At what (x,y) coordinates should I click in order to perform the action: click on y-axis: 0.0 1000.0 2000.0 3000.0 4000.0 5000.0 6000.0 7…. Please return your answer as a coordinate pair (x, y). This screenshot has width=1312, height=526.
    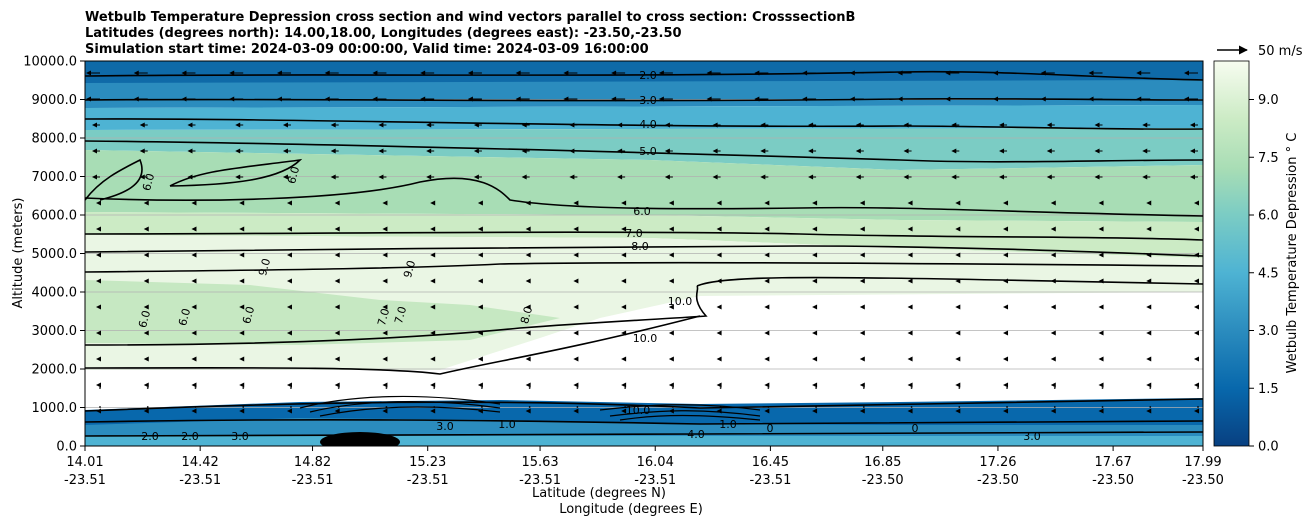
    Looking at the image, I should click on (54, 255).